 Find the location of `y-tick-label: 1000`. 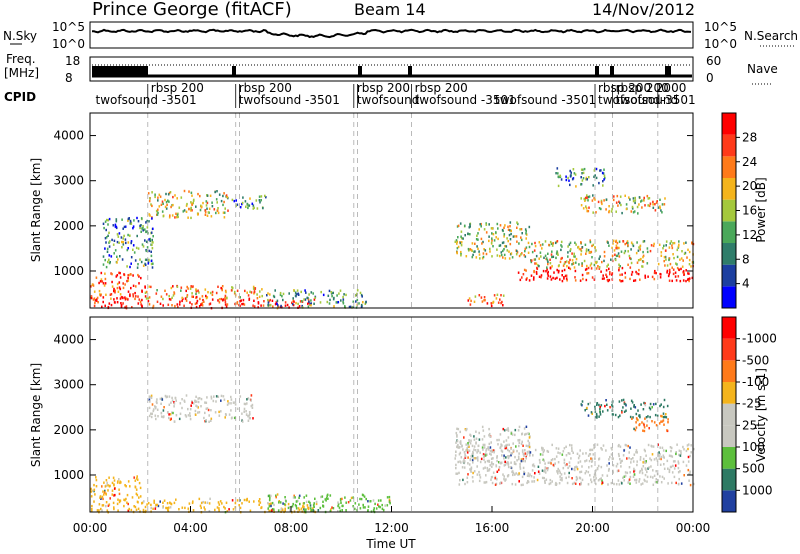

y-tick-label: 1000 is located at coordinates (68, 475).